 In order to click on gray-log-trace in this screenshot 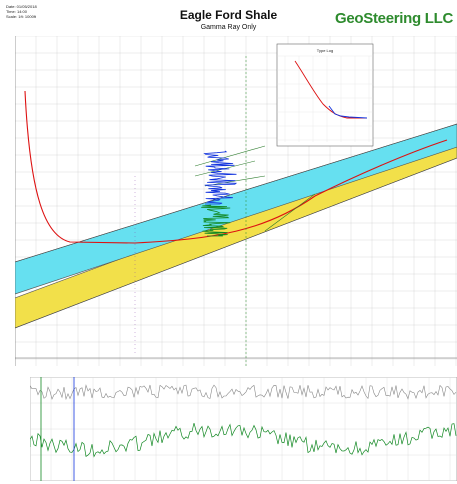, I will do `click(243, 392)`.